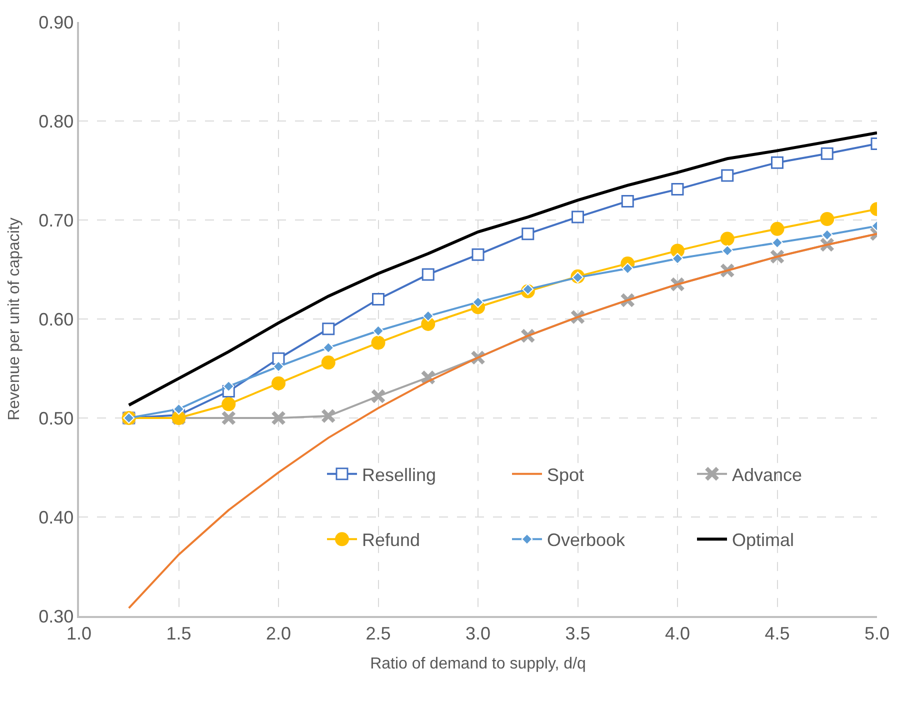 This screenshot has width=907, height=726. Describe the element at coordinates (478, 664) in the screenshot. I see `x-axis-title: Ratio of demand to supply, d/q` at that location.